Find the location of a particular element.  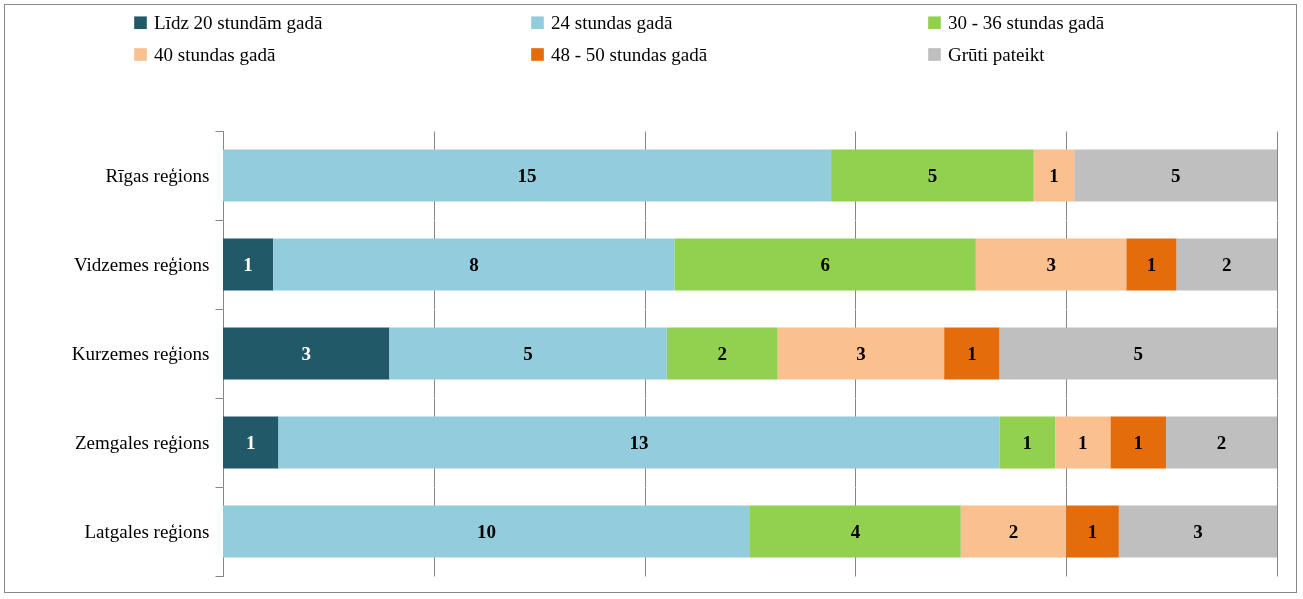

data-label: 4 is located at coordinates (855, 531).